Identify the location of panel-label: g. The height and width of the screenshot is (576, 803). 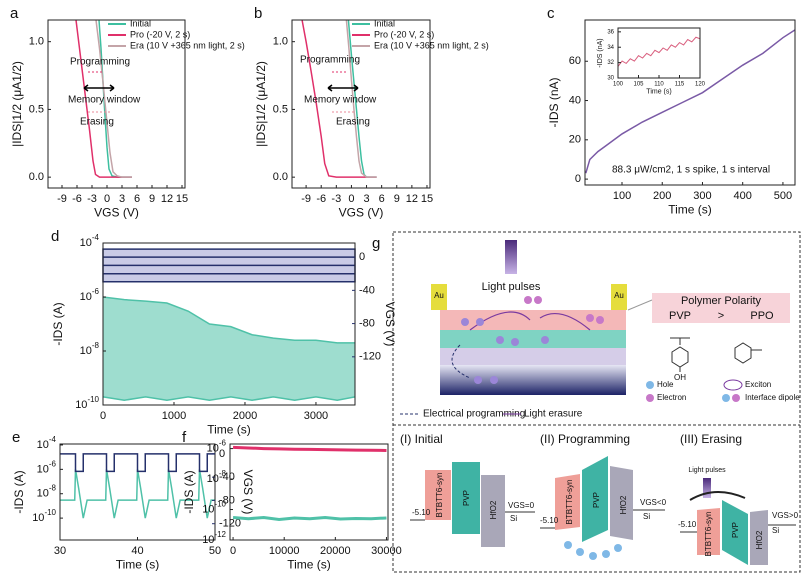
(376, 243).